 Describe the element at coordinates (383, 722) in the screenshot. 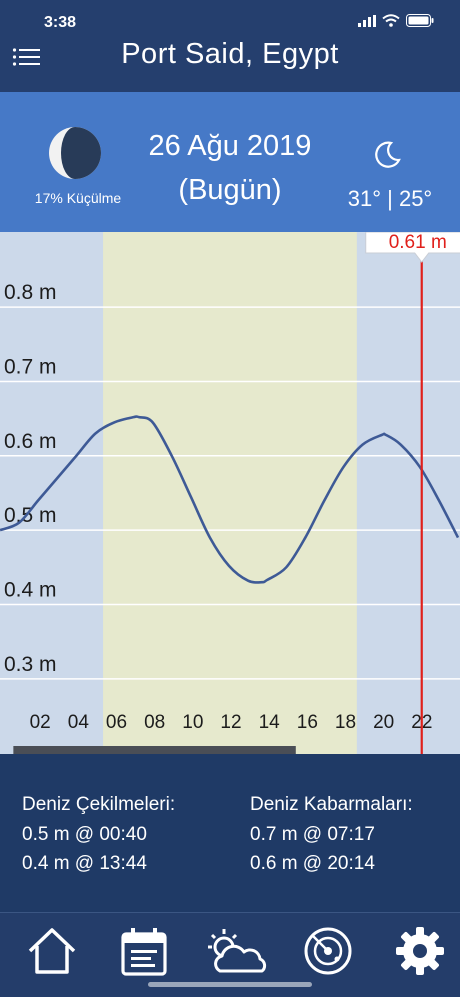

I see `x-tick-label: 20` at that location.